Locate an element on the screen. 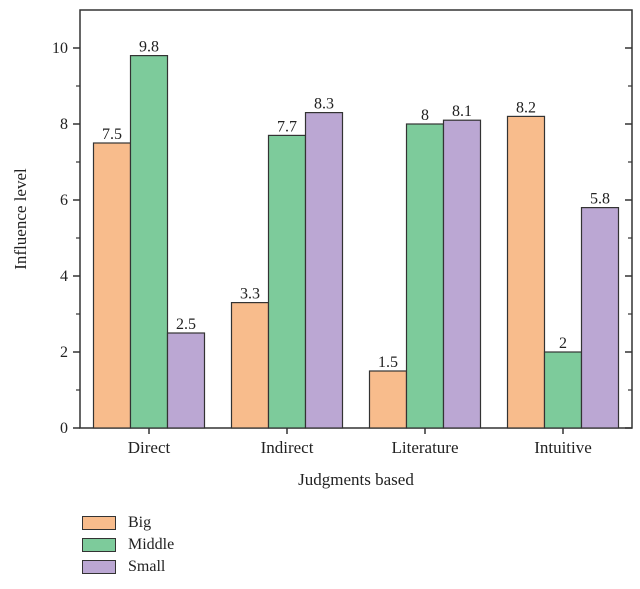 This screenshot has height=589, width=640. bar-big-intuitive is located at coordinates (526, 272).